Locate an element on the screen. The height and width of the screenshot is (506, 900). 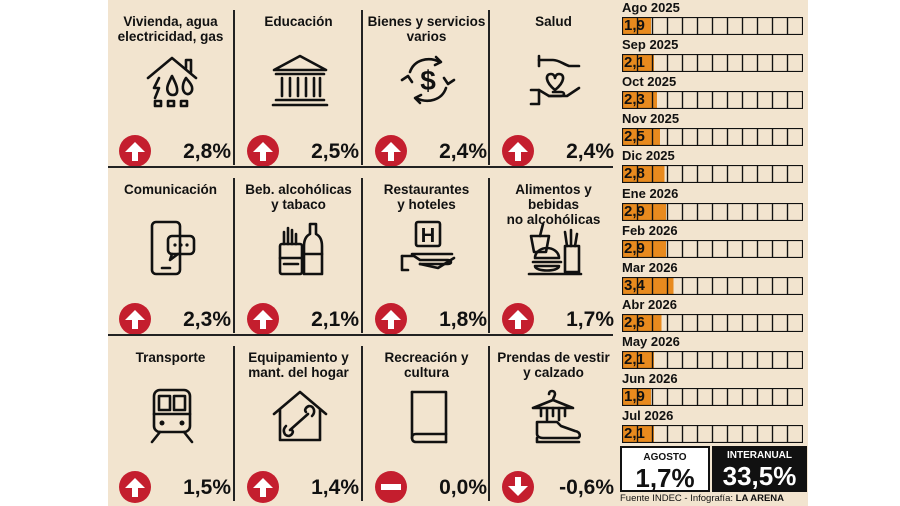
fast-food-icon is located at coordinates (555, 248).